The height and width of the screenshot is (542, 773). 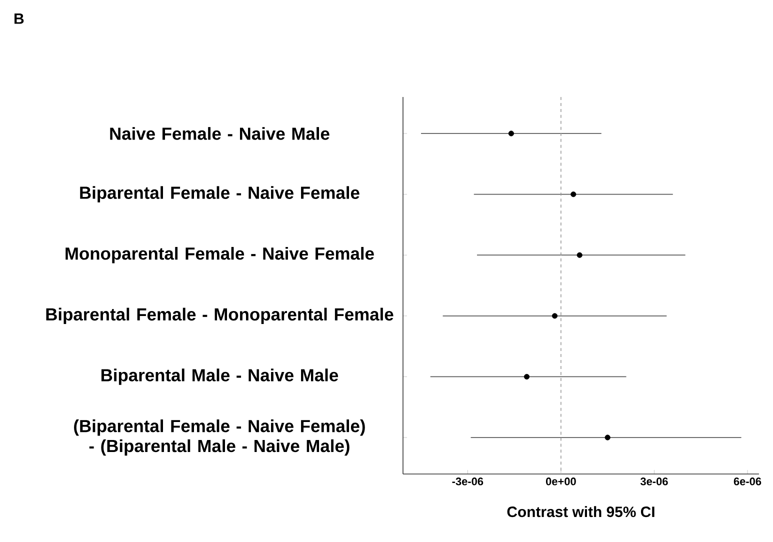 I want to click on text: B, so click(x=19, y=19).